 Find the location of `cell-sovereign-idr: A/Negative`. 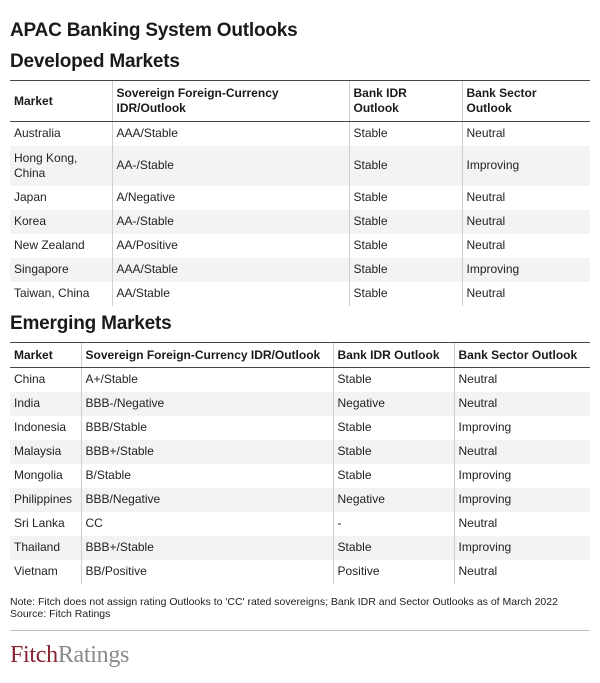

cell-sovereign-idr: A/Negative is located at coordinates (230, 197).